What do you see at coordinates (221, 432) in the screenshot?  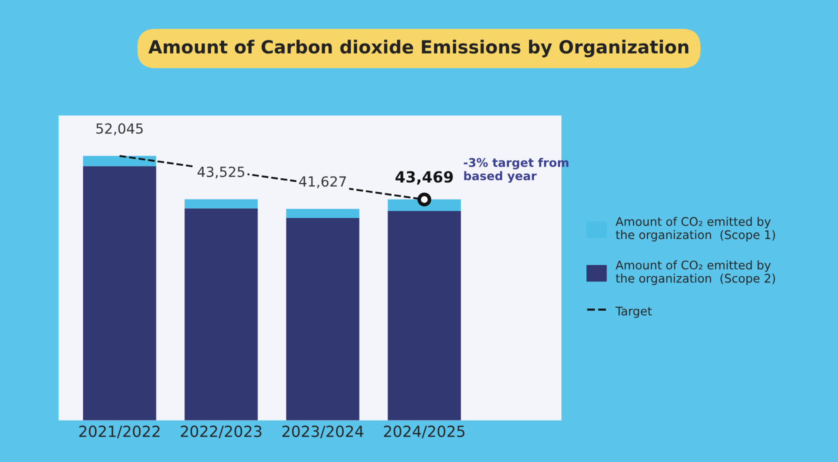 I see `x-tick-label: 2022/2023` at bounding box center [221, 432].